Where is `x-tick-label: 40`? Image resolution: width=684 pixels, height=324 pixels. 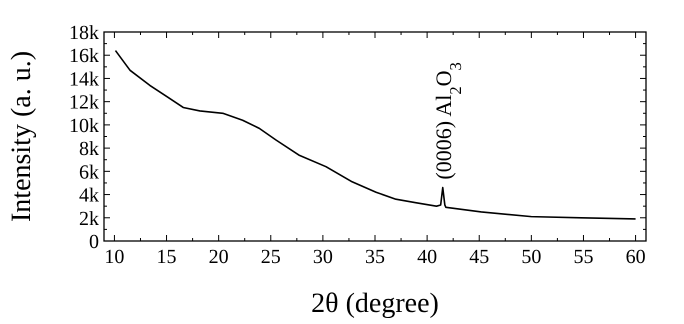 x-tick-label: 40 is located at coordinates (427, 257).